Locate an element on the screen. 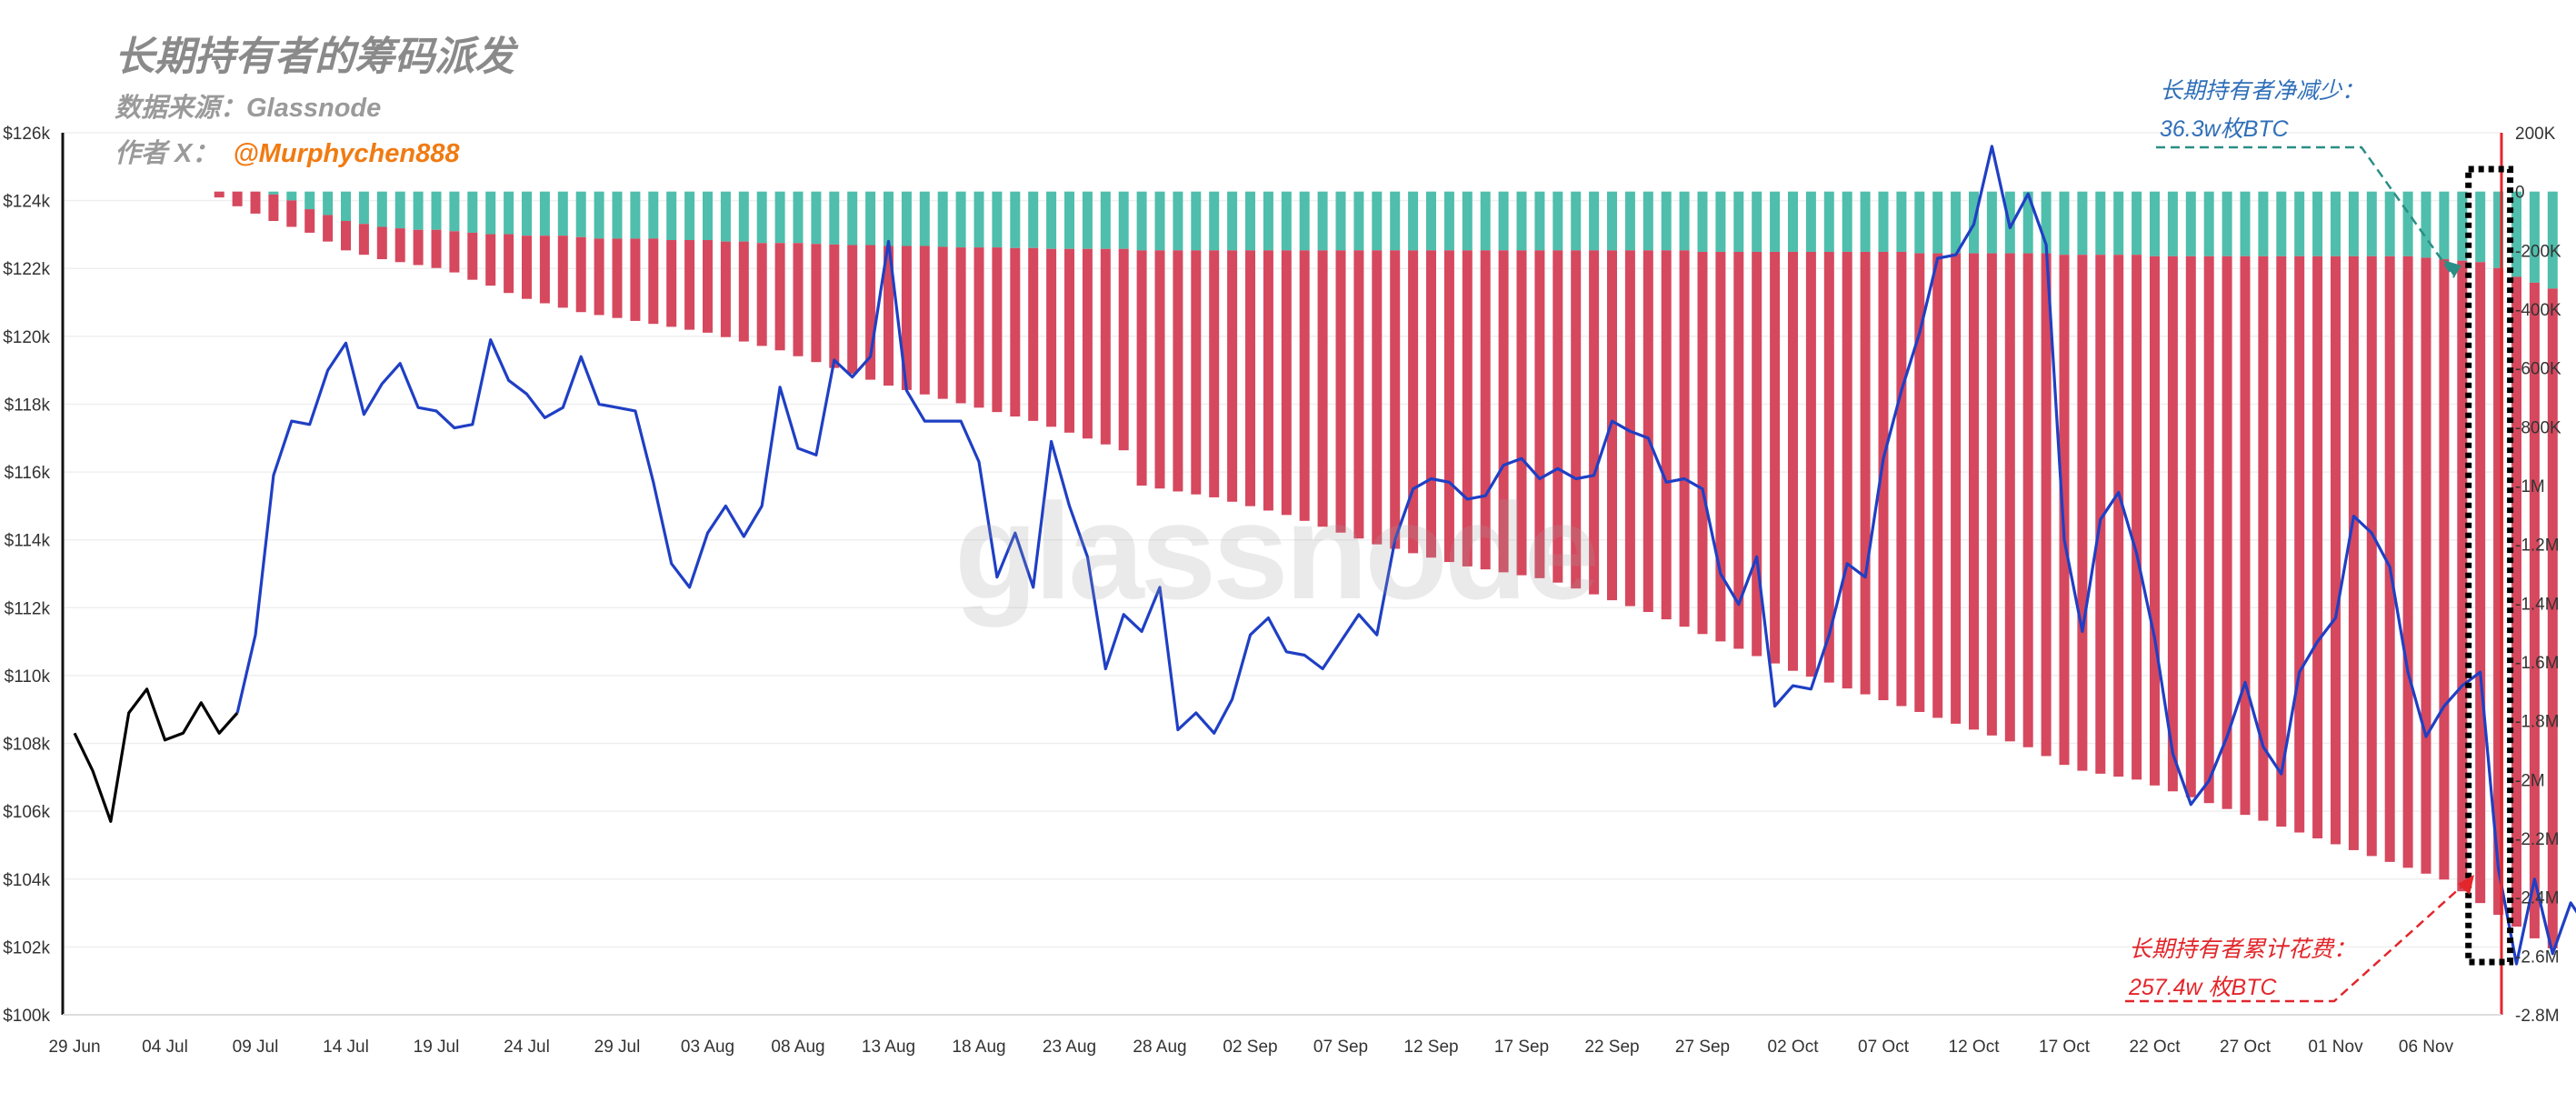  left-tick-label: $108k is located at coordinates (26, 745).